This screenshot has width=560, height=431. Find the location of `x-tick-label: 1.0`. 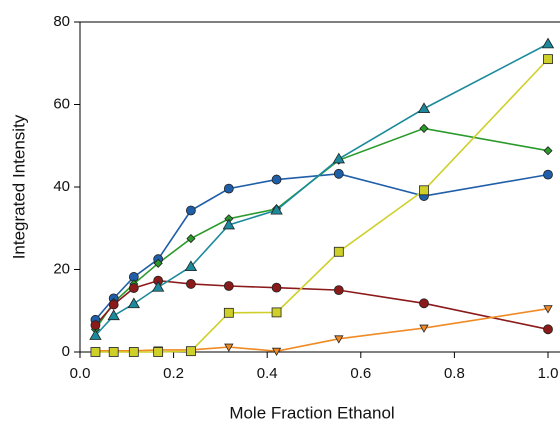

x-tick-label: 1.0 is located at coordinates (548, 373).